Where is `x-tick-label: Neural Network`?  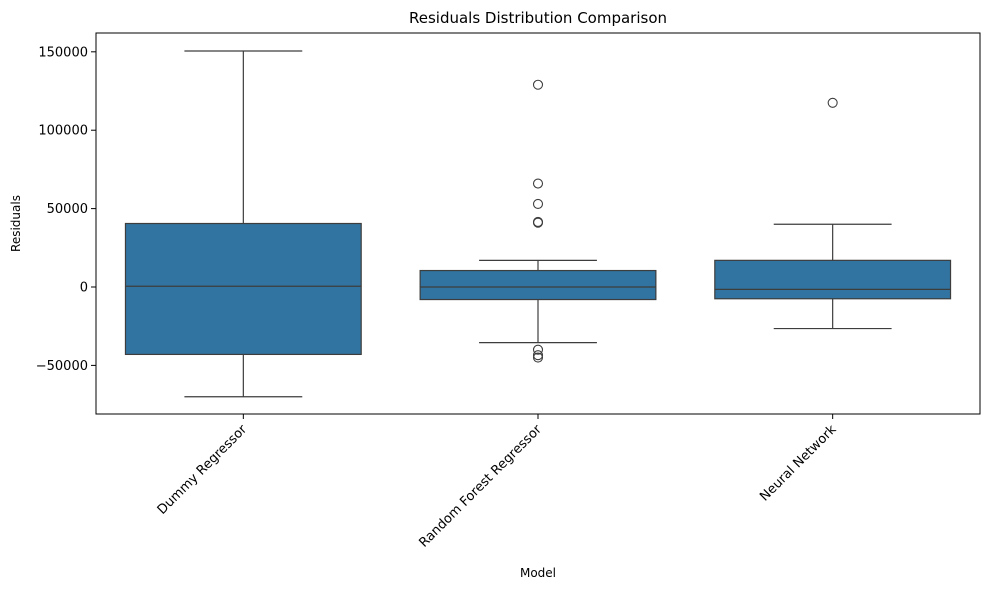 x-tick-label: Neural Network is located at coordinates (798, 463).